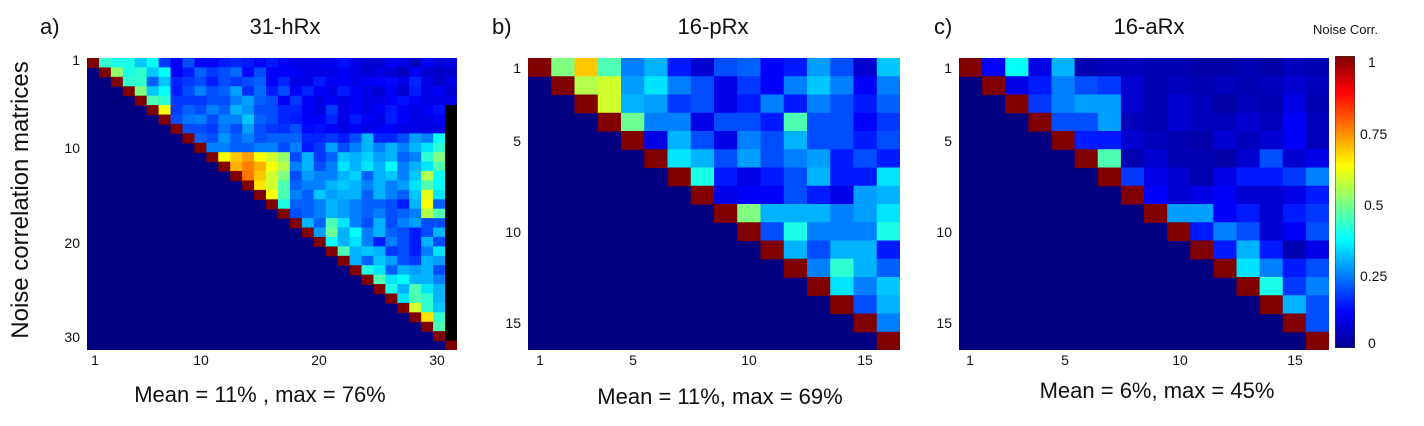  Describe the element at coordinates (72, 243) in the screenshot. I see `y-tick: 20` at that location.